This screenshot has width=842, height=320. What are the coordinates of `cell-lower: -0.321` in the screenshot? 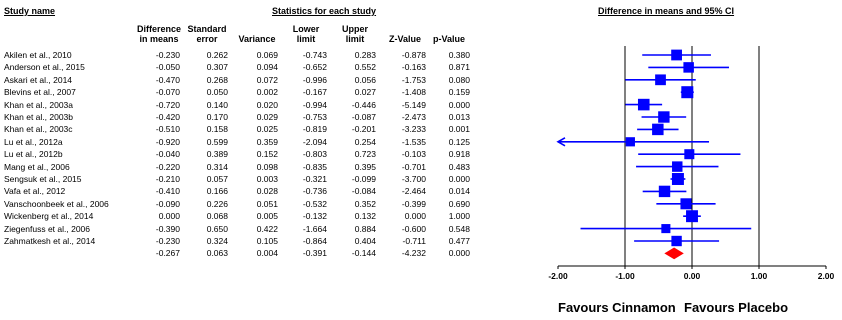 It's located at (314, 179).